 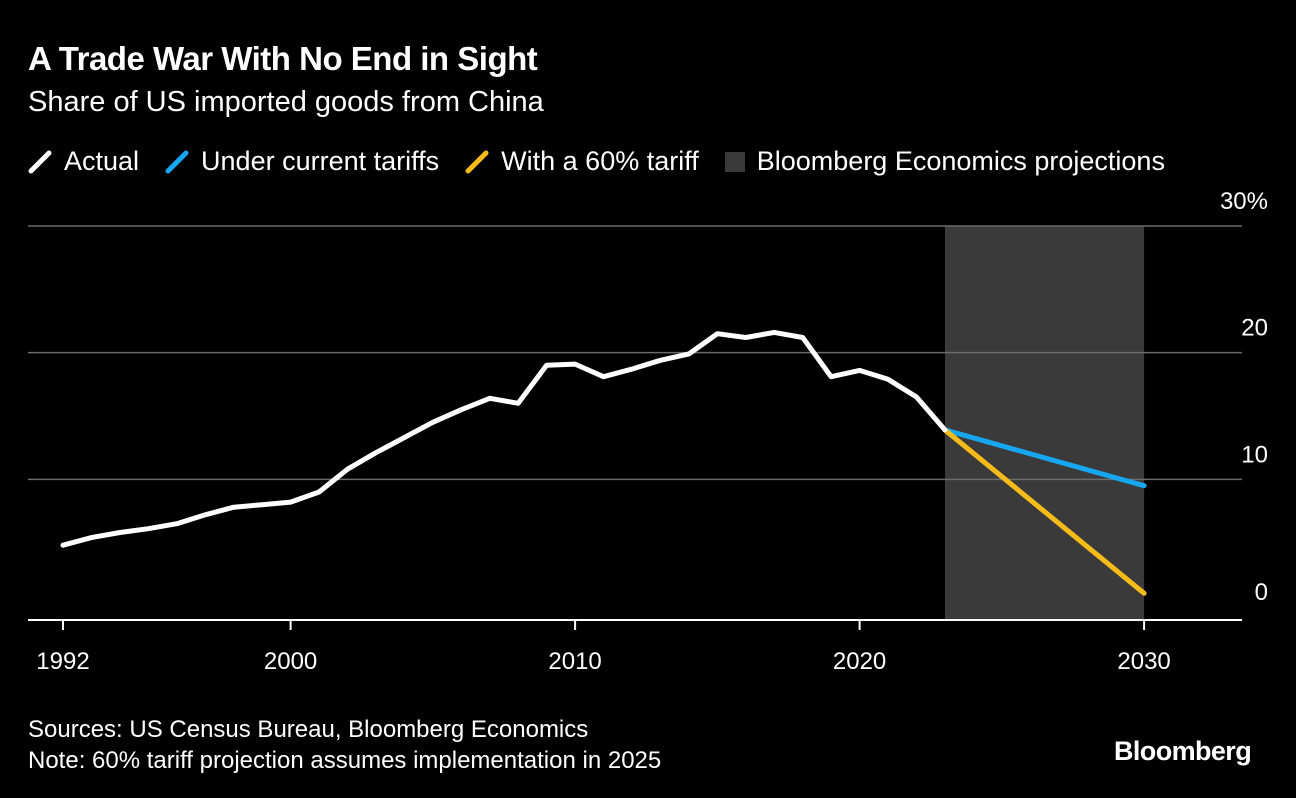 What do you see at coordinates (1244, 201) in the screenshot?
I see `y-tick-label-30: 30%` at bounding box center [1244, 201].